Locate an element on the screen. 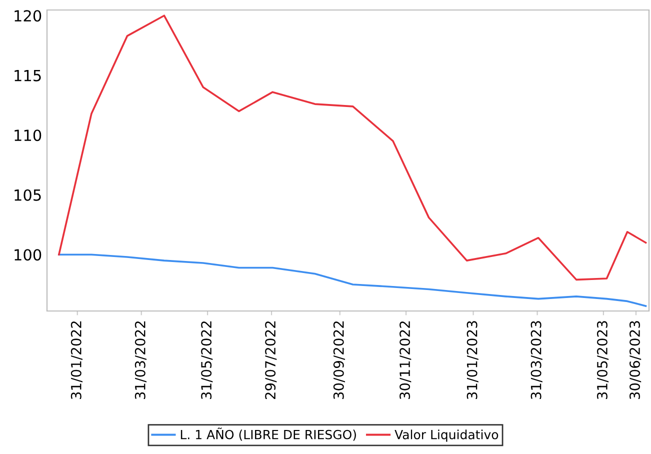  x-tick-label: 31/01/2022 is located at coordinates (76, 360).